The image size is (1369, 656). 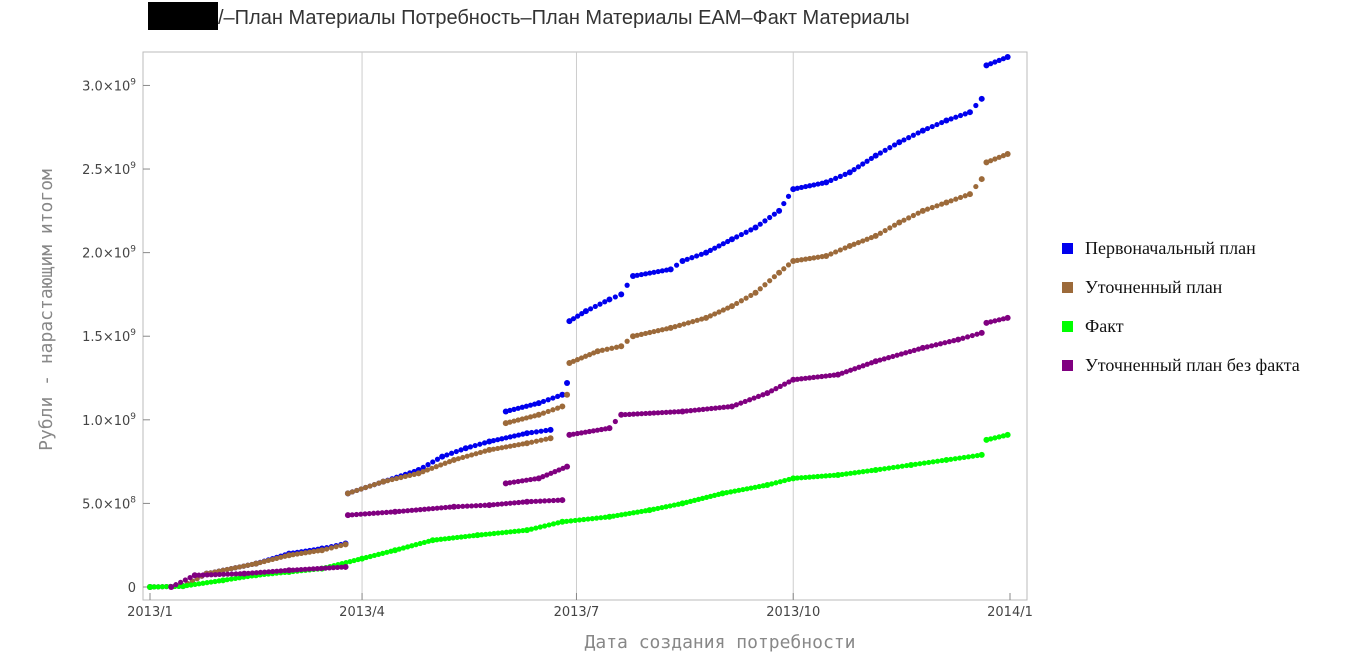 What do you see at coordinates (150, 612) in the screenshot?
I see `x-tick-label: 2013/1` at bounding box center [150, 612].